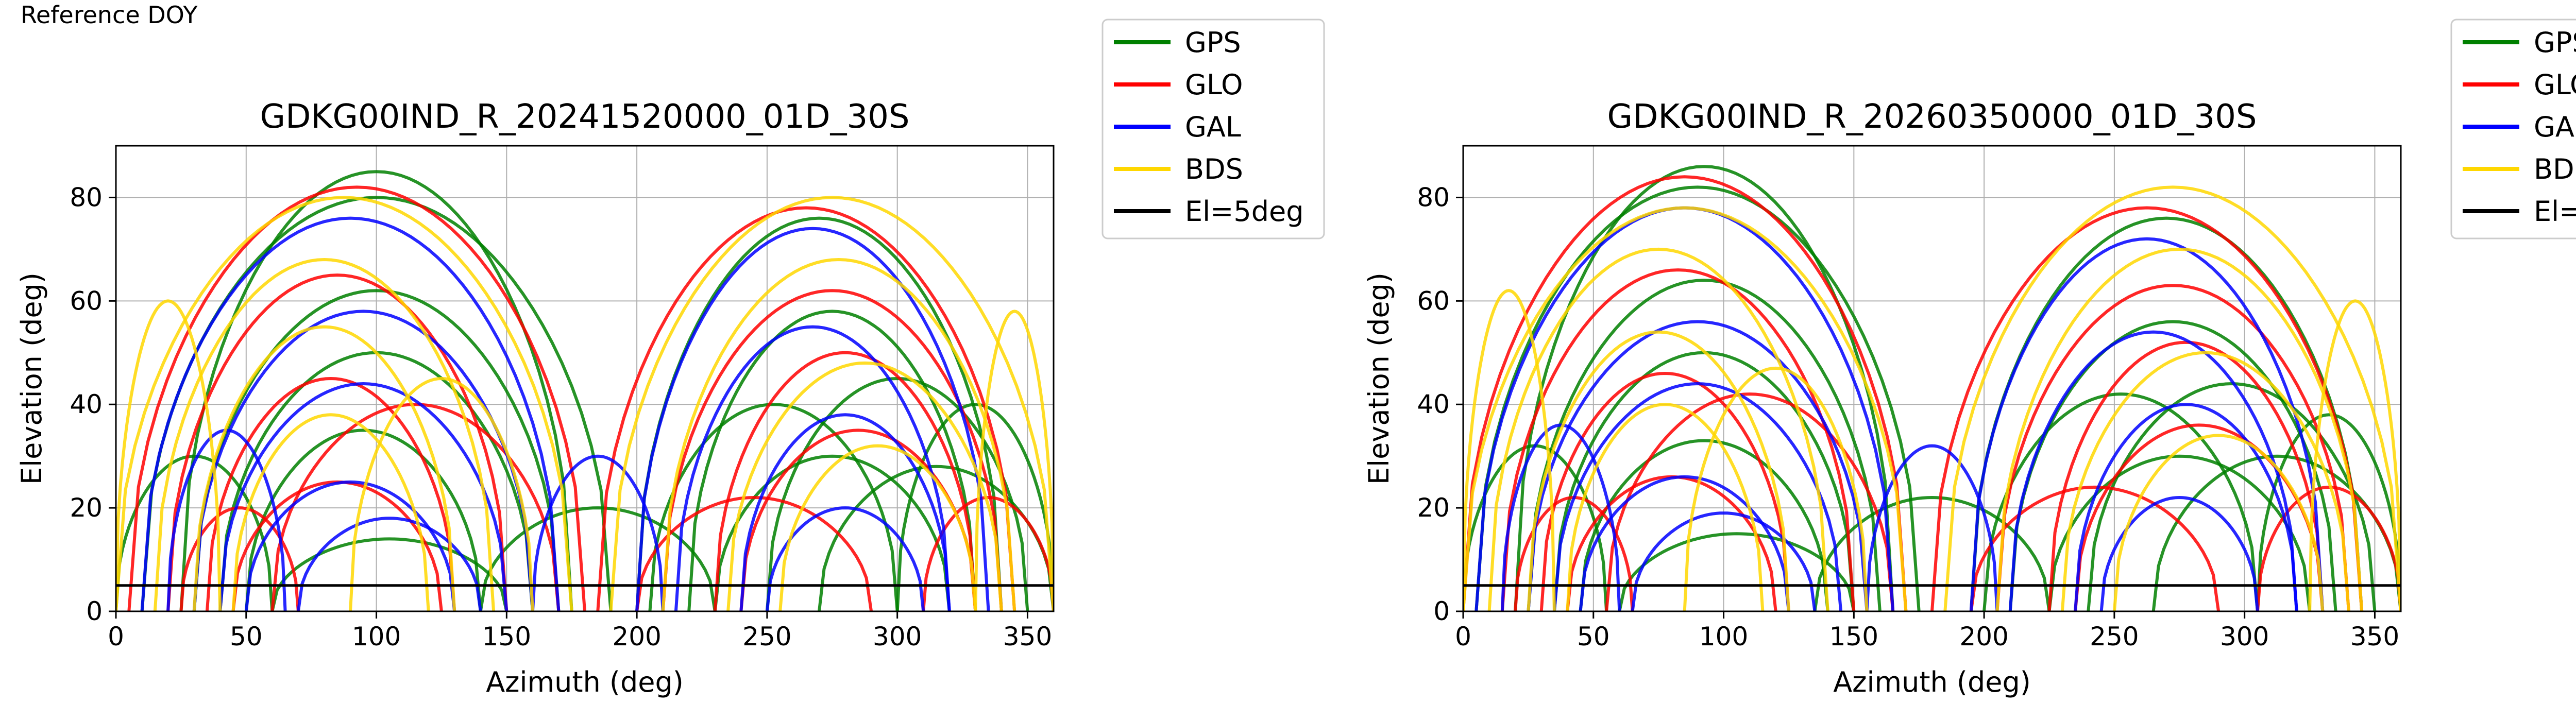 Image resolution: width=2576 pixels, height=720 pixels. I want to click on y-tick-label: 0, so click(1441, 611).